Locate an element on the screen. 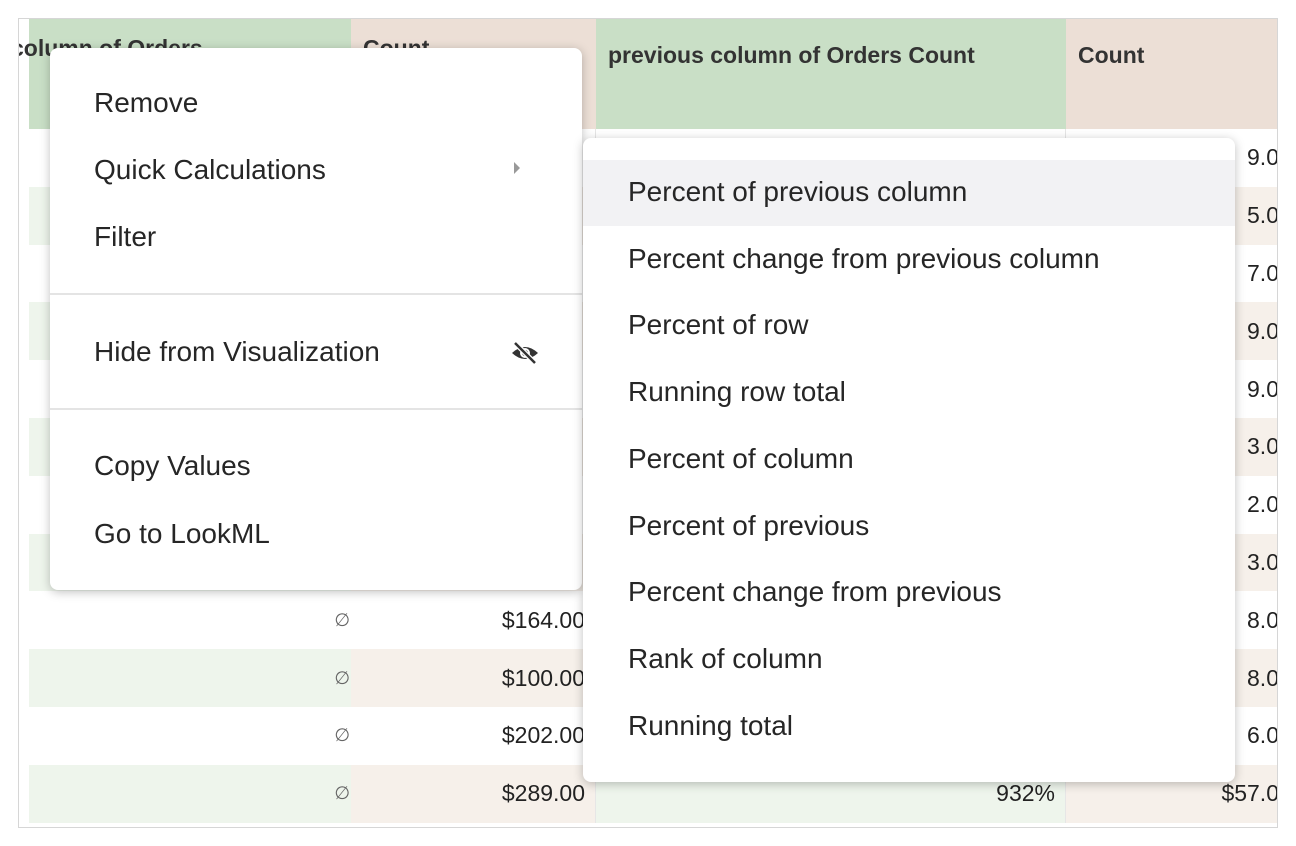  header-text: previous column of Orders Count is located at coordinates (791, 55).